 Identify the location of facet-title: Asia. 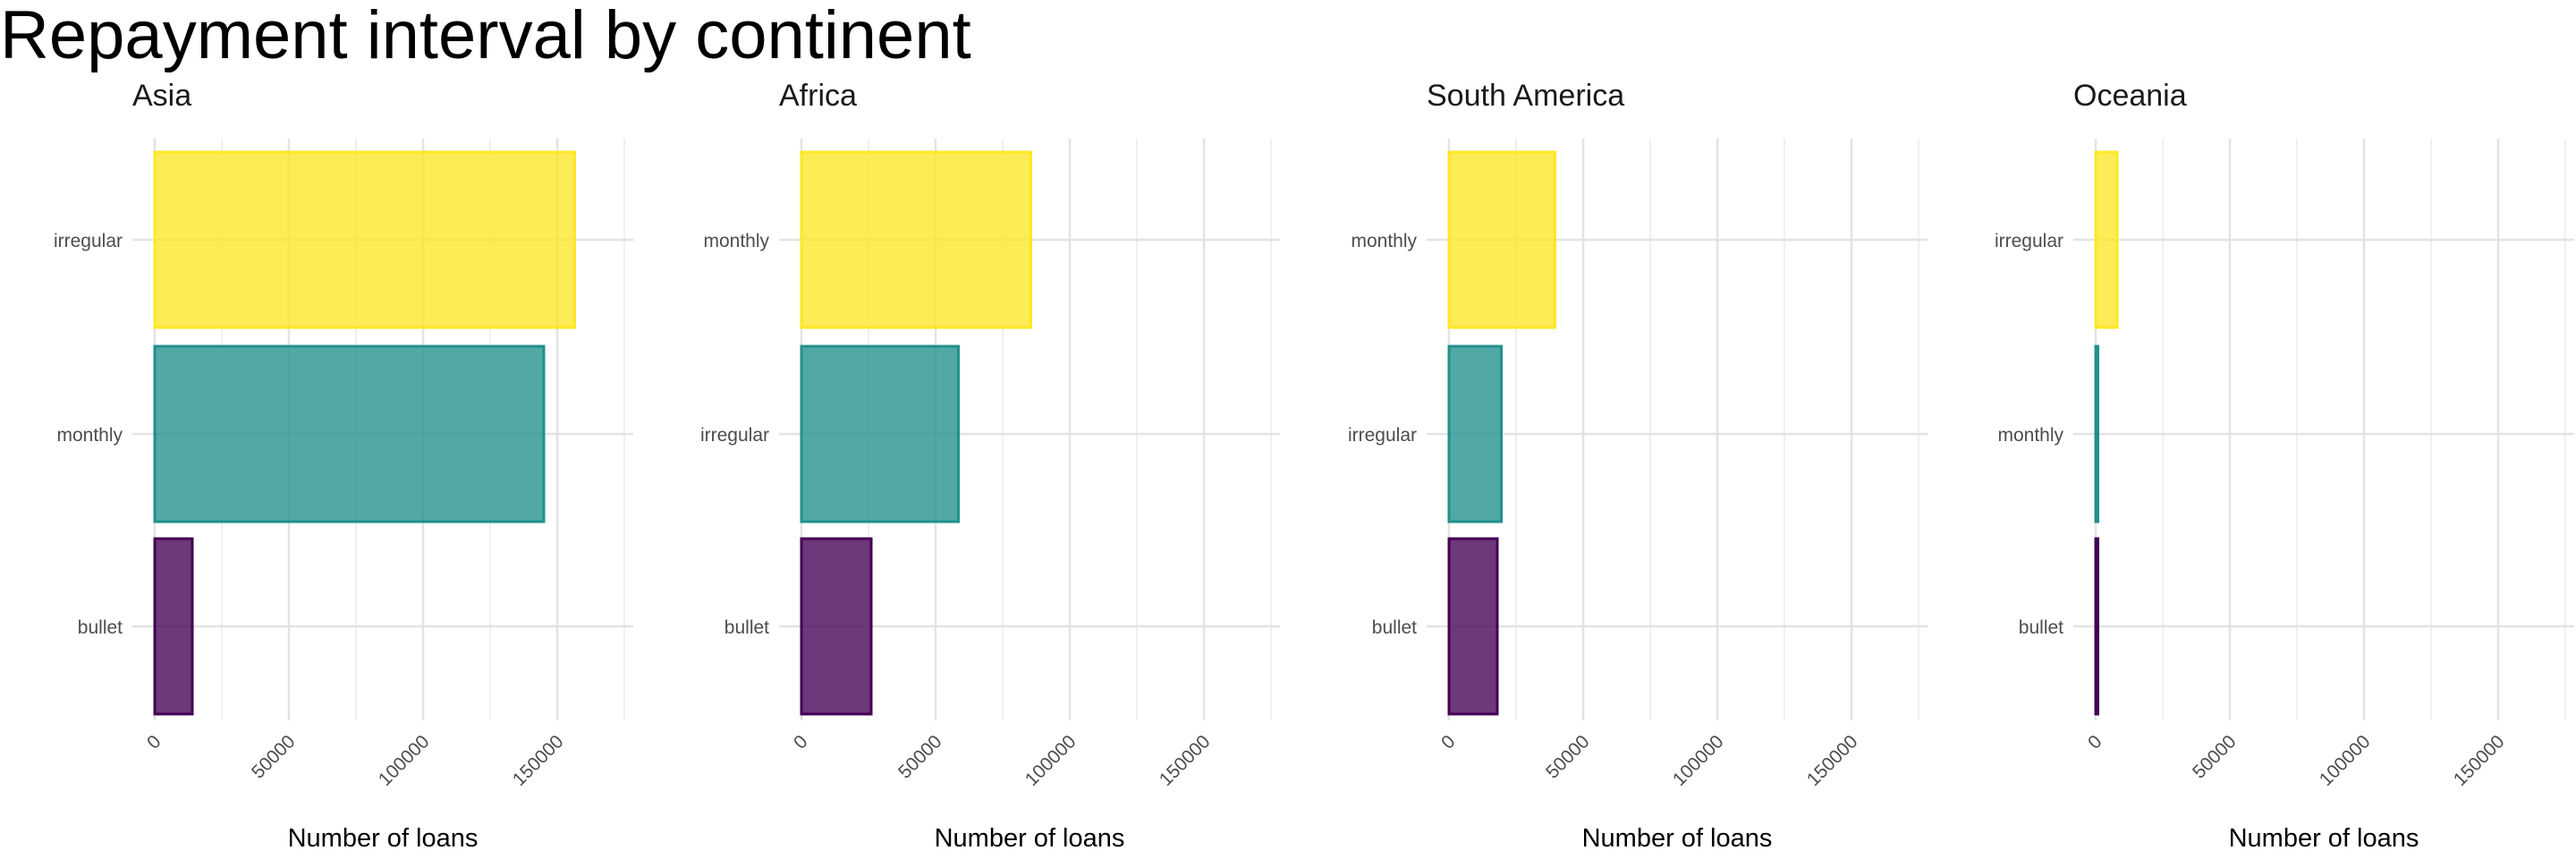
(161, 96).